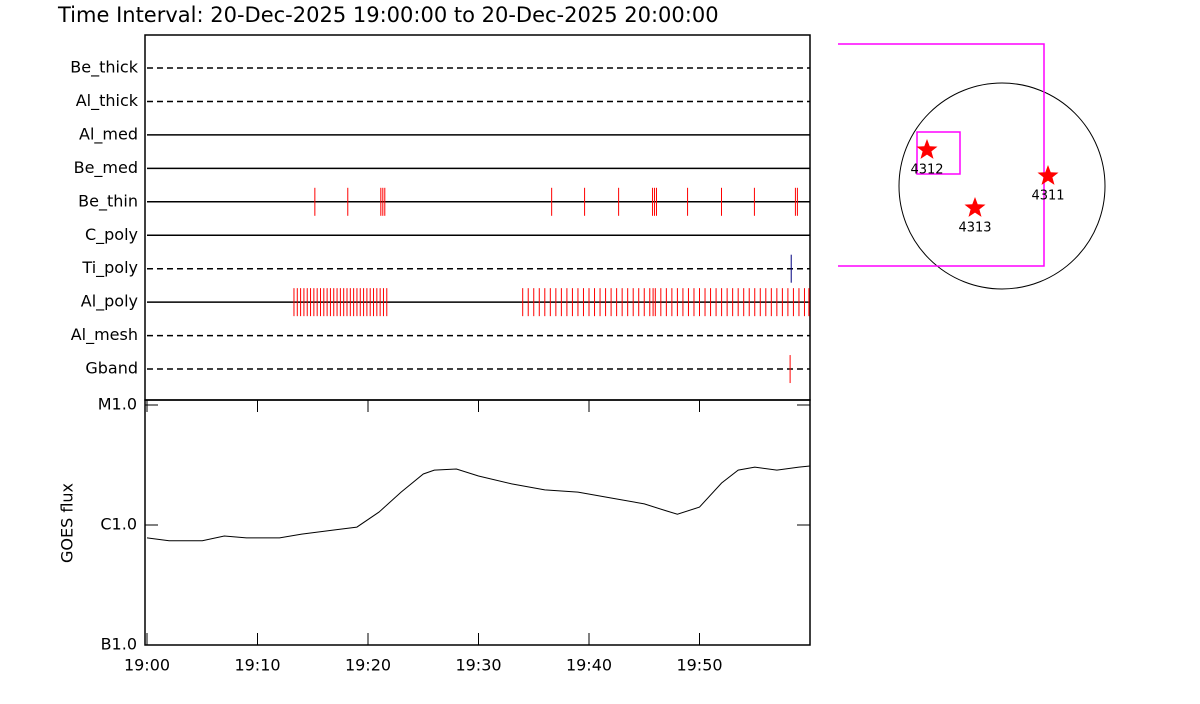 Image resolution: width=1200 pixels, height=704 pixels. I want to click on y-tick-label: C1.0, so click(118, 524).